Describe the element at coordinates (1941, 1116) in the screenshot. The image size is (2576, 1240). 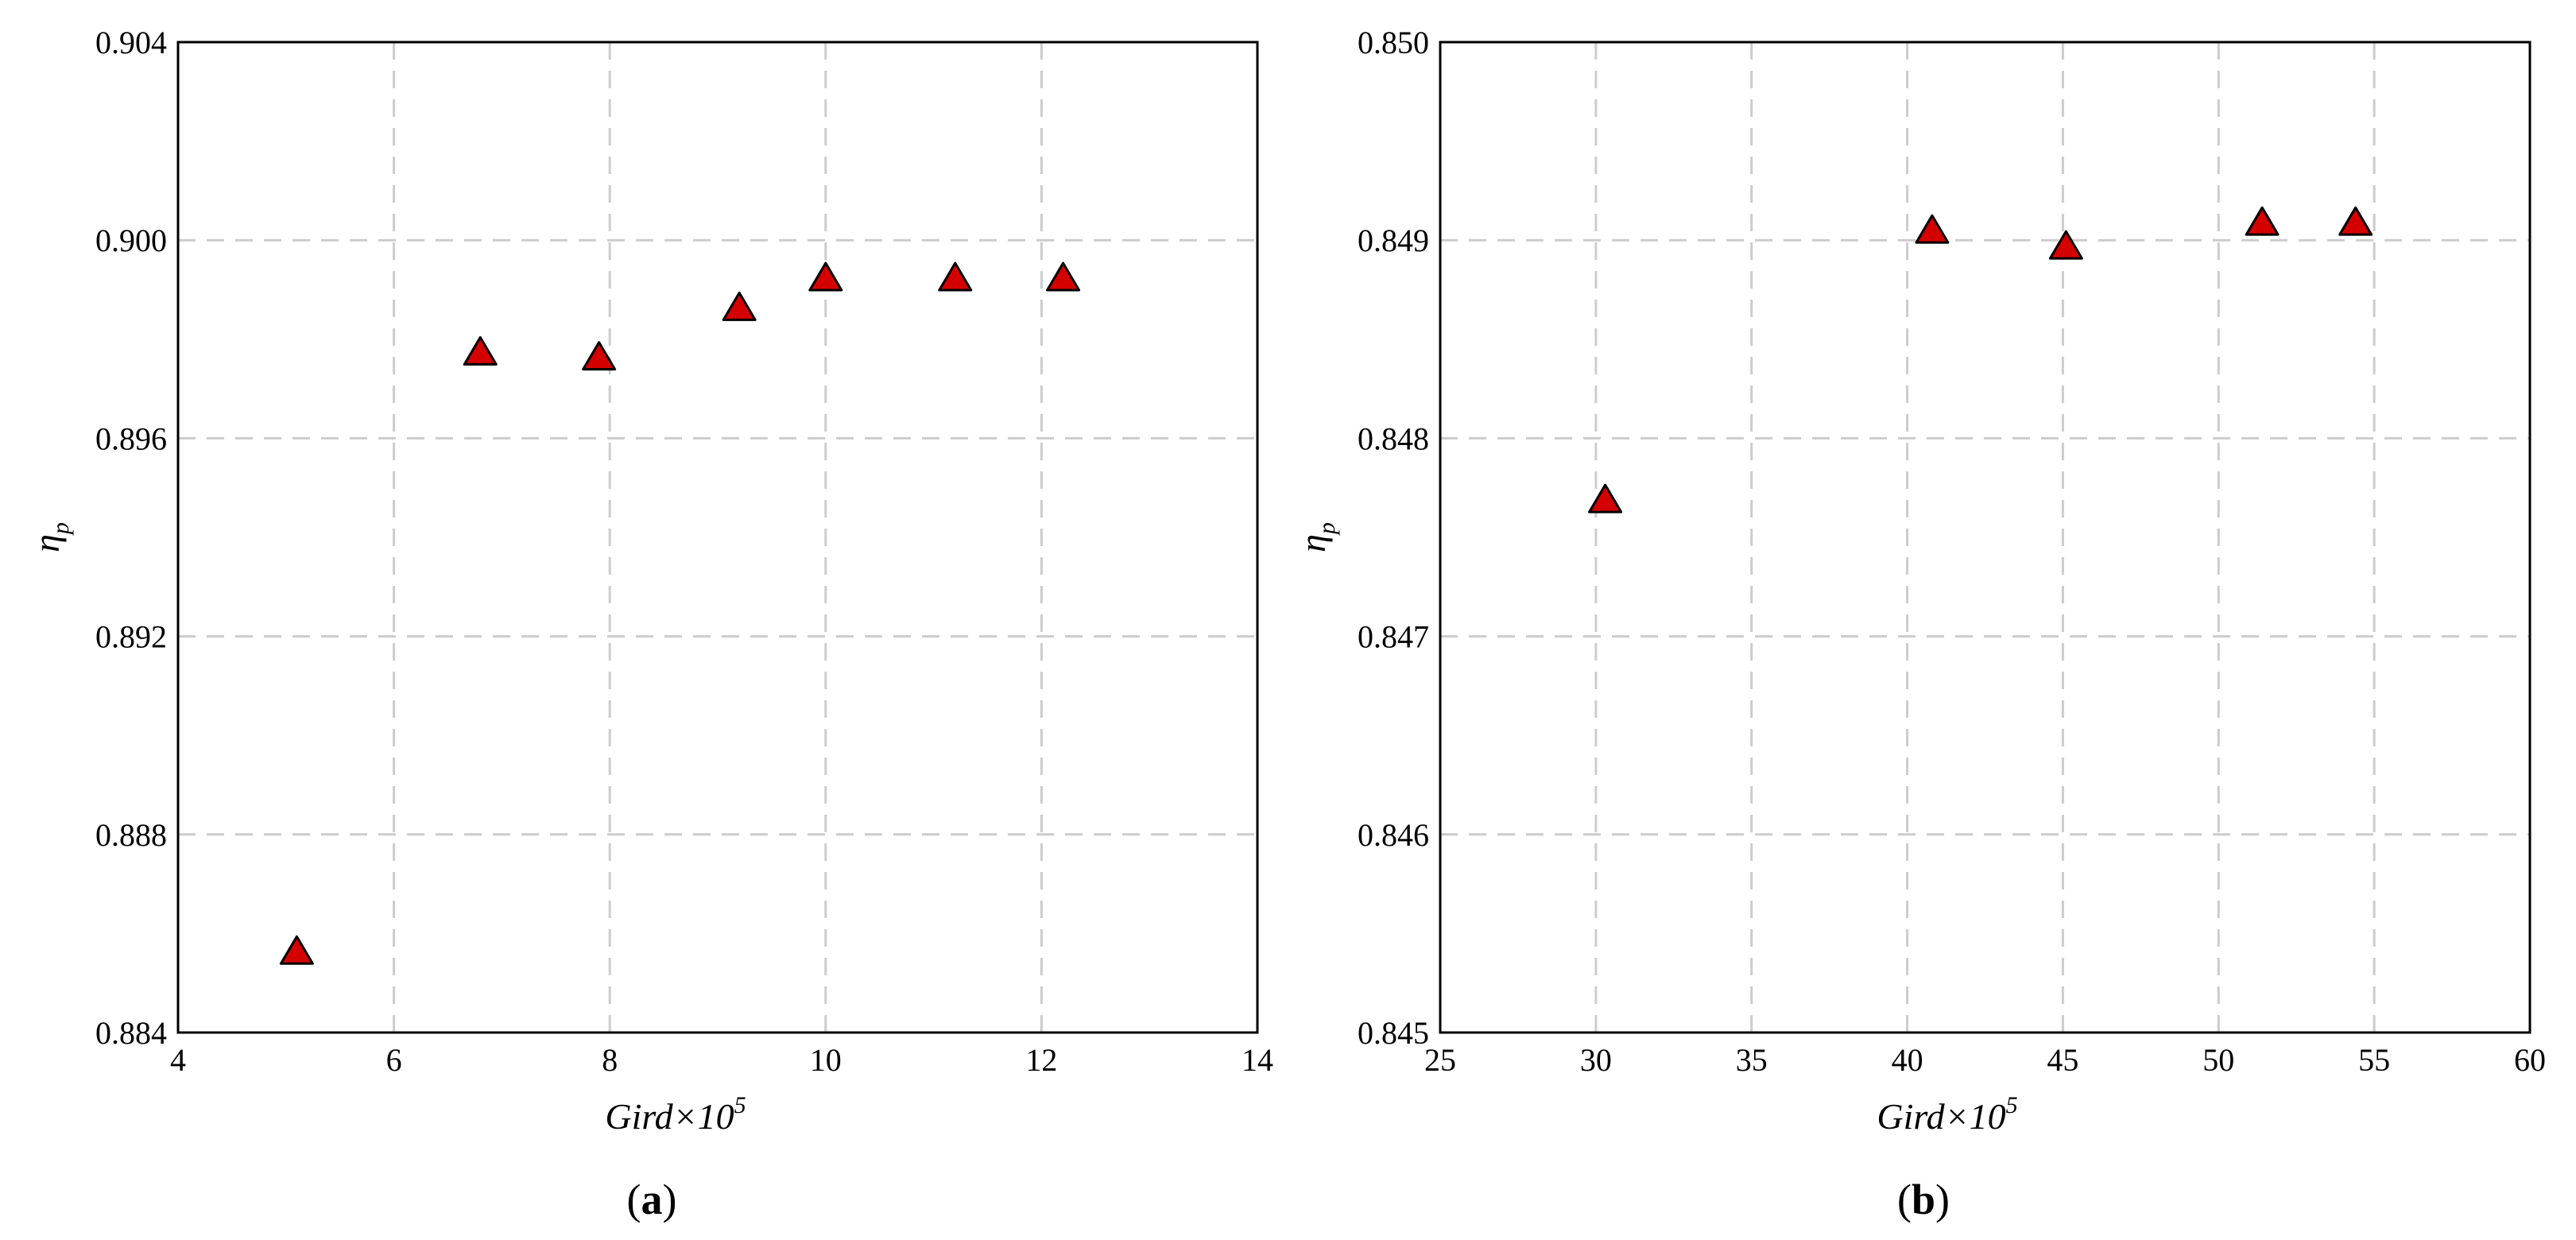
I see `x-axis-label-text-b: Gird×10` at that location.